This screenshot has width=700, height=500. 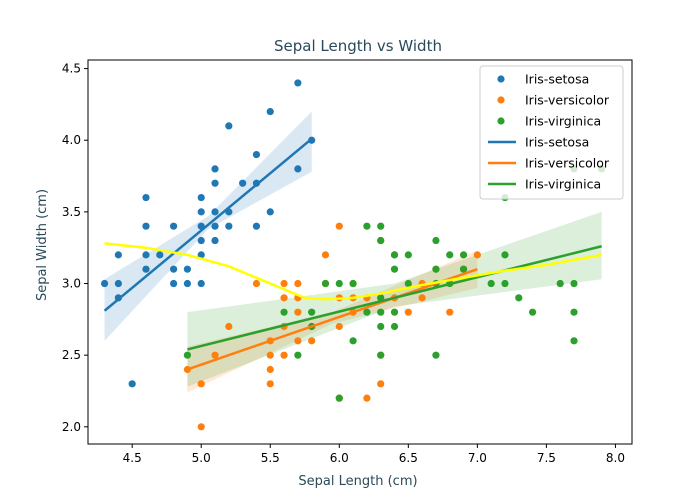 What do you see at coordinates (132, 458) in the screenshot?
I see `x-tick-label: 4.5` at bounding box center [132, 458].